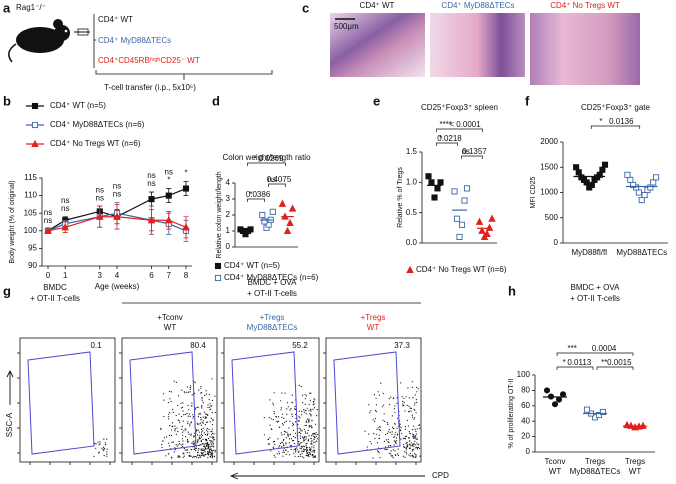  I want to click on y-tick-label: 80, so click(525, 390).